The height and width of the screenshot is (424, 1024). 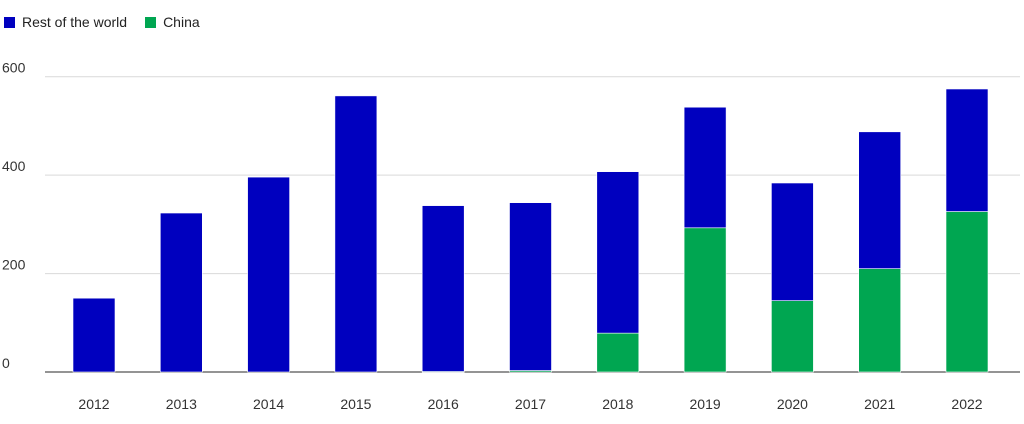 What do you see at coordinates (705, 404) in the screenshot?
I see `x-tick-label-2019: 2019` at bounding box center [705, 404].